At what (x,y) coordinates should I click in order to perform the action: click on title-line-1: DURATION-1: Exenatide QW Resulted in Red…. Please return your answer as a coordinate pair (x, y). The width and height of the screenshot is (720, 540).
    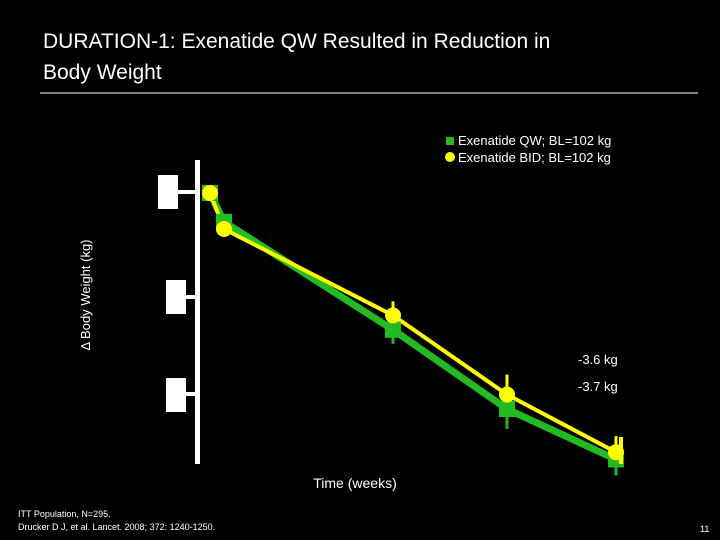
    Looking at the image, I should click on (297, 41).